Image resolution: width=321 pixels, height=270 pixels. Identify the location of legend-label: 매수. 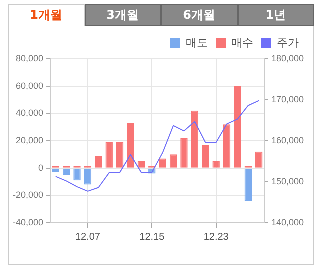
(243, 43).